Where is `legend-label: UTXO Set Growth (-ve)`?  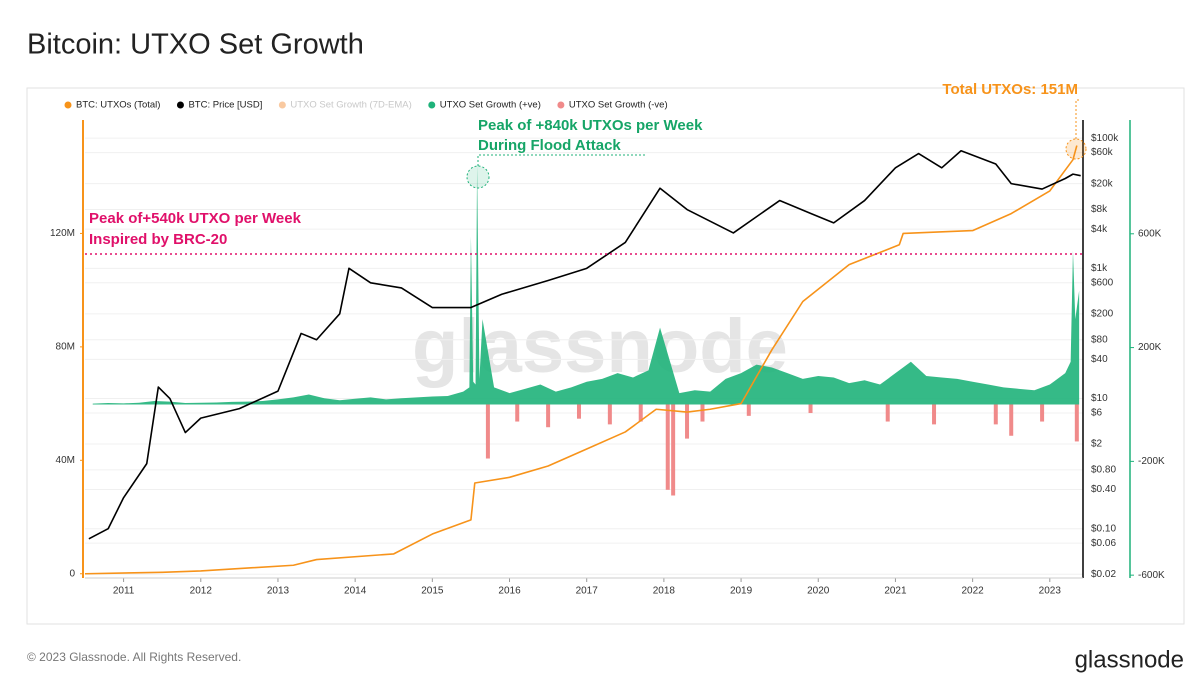 legend-label: UTXO Set Growth (-ve) is located at coordinates (618, 105).